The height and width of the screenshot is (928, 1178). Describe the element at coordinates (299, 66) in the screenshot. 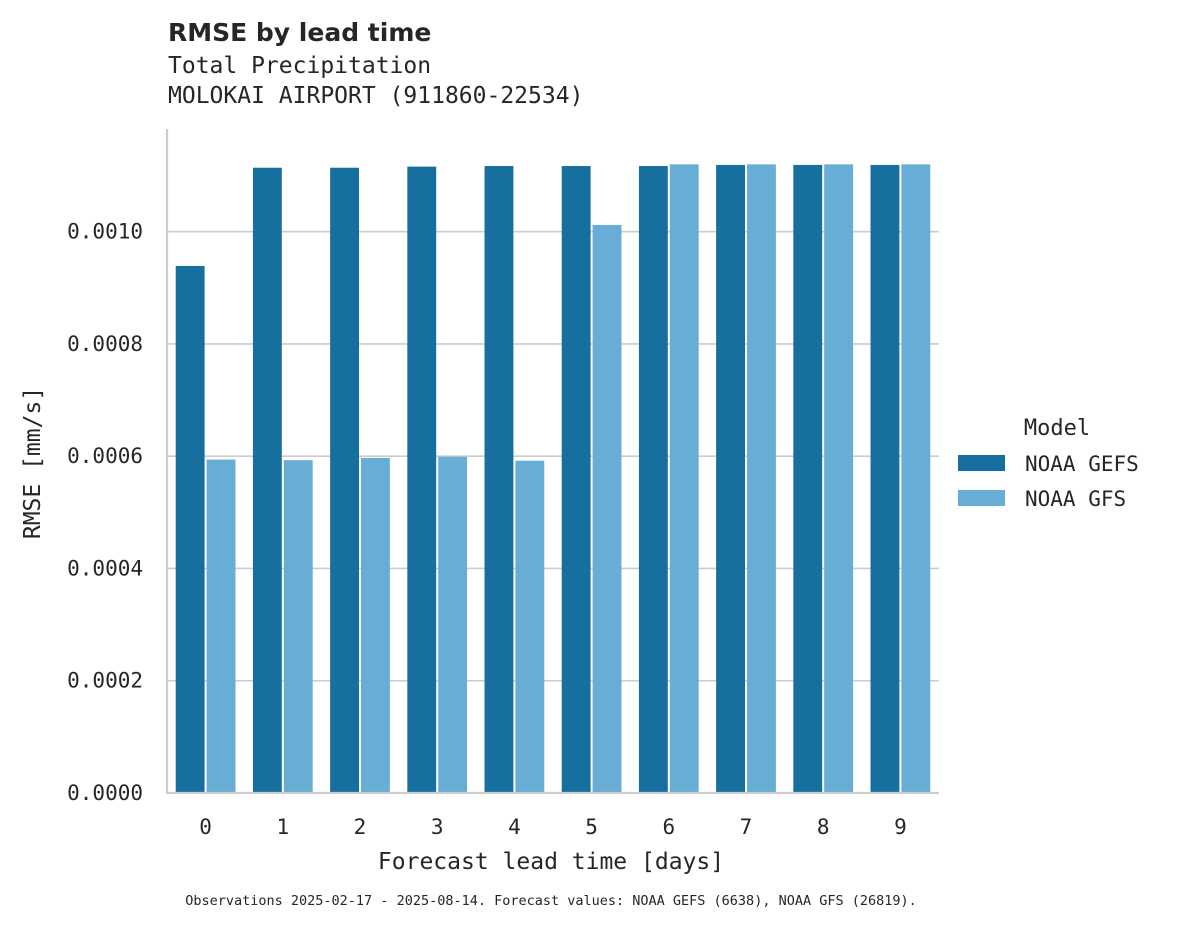

I see `chart-subtitle-variable: Total Precipitation` at that location.